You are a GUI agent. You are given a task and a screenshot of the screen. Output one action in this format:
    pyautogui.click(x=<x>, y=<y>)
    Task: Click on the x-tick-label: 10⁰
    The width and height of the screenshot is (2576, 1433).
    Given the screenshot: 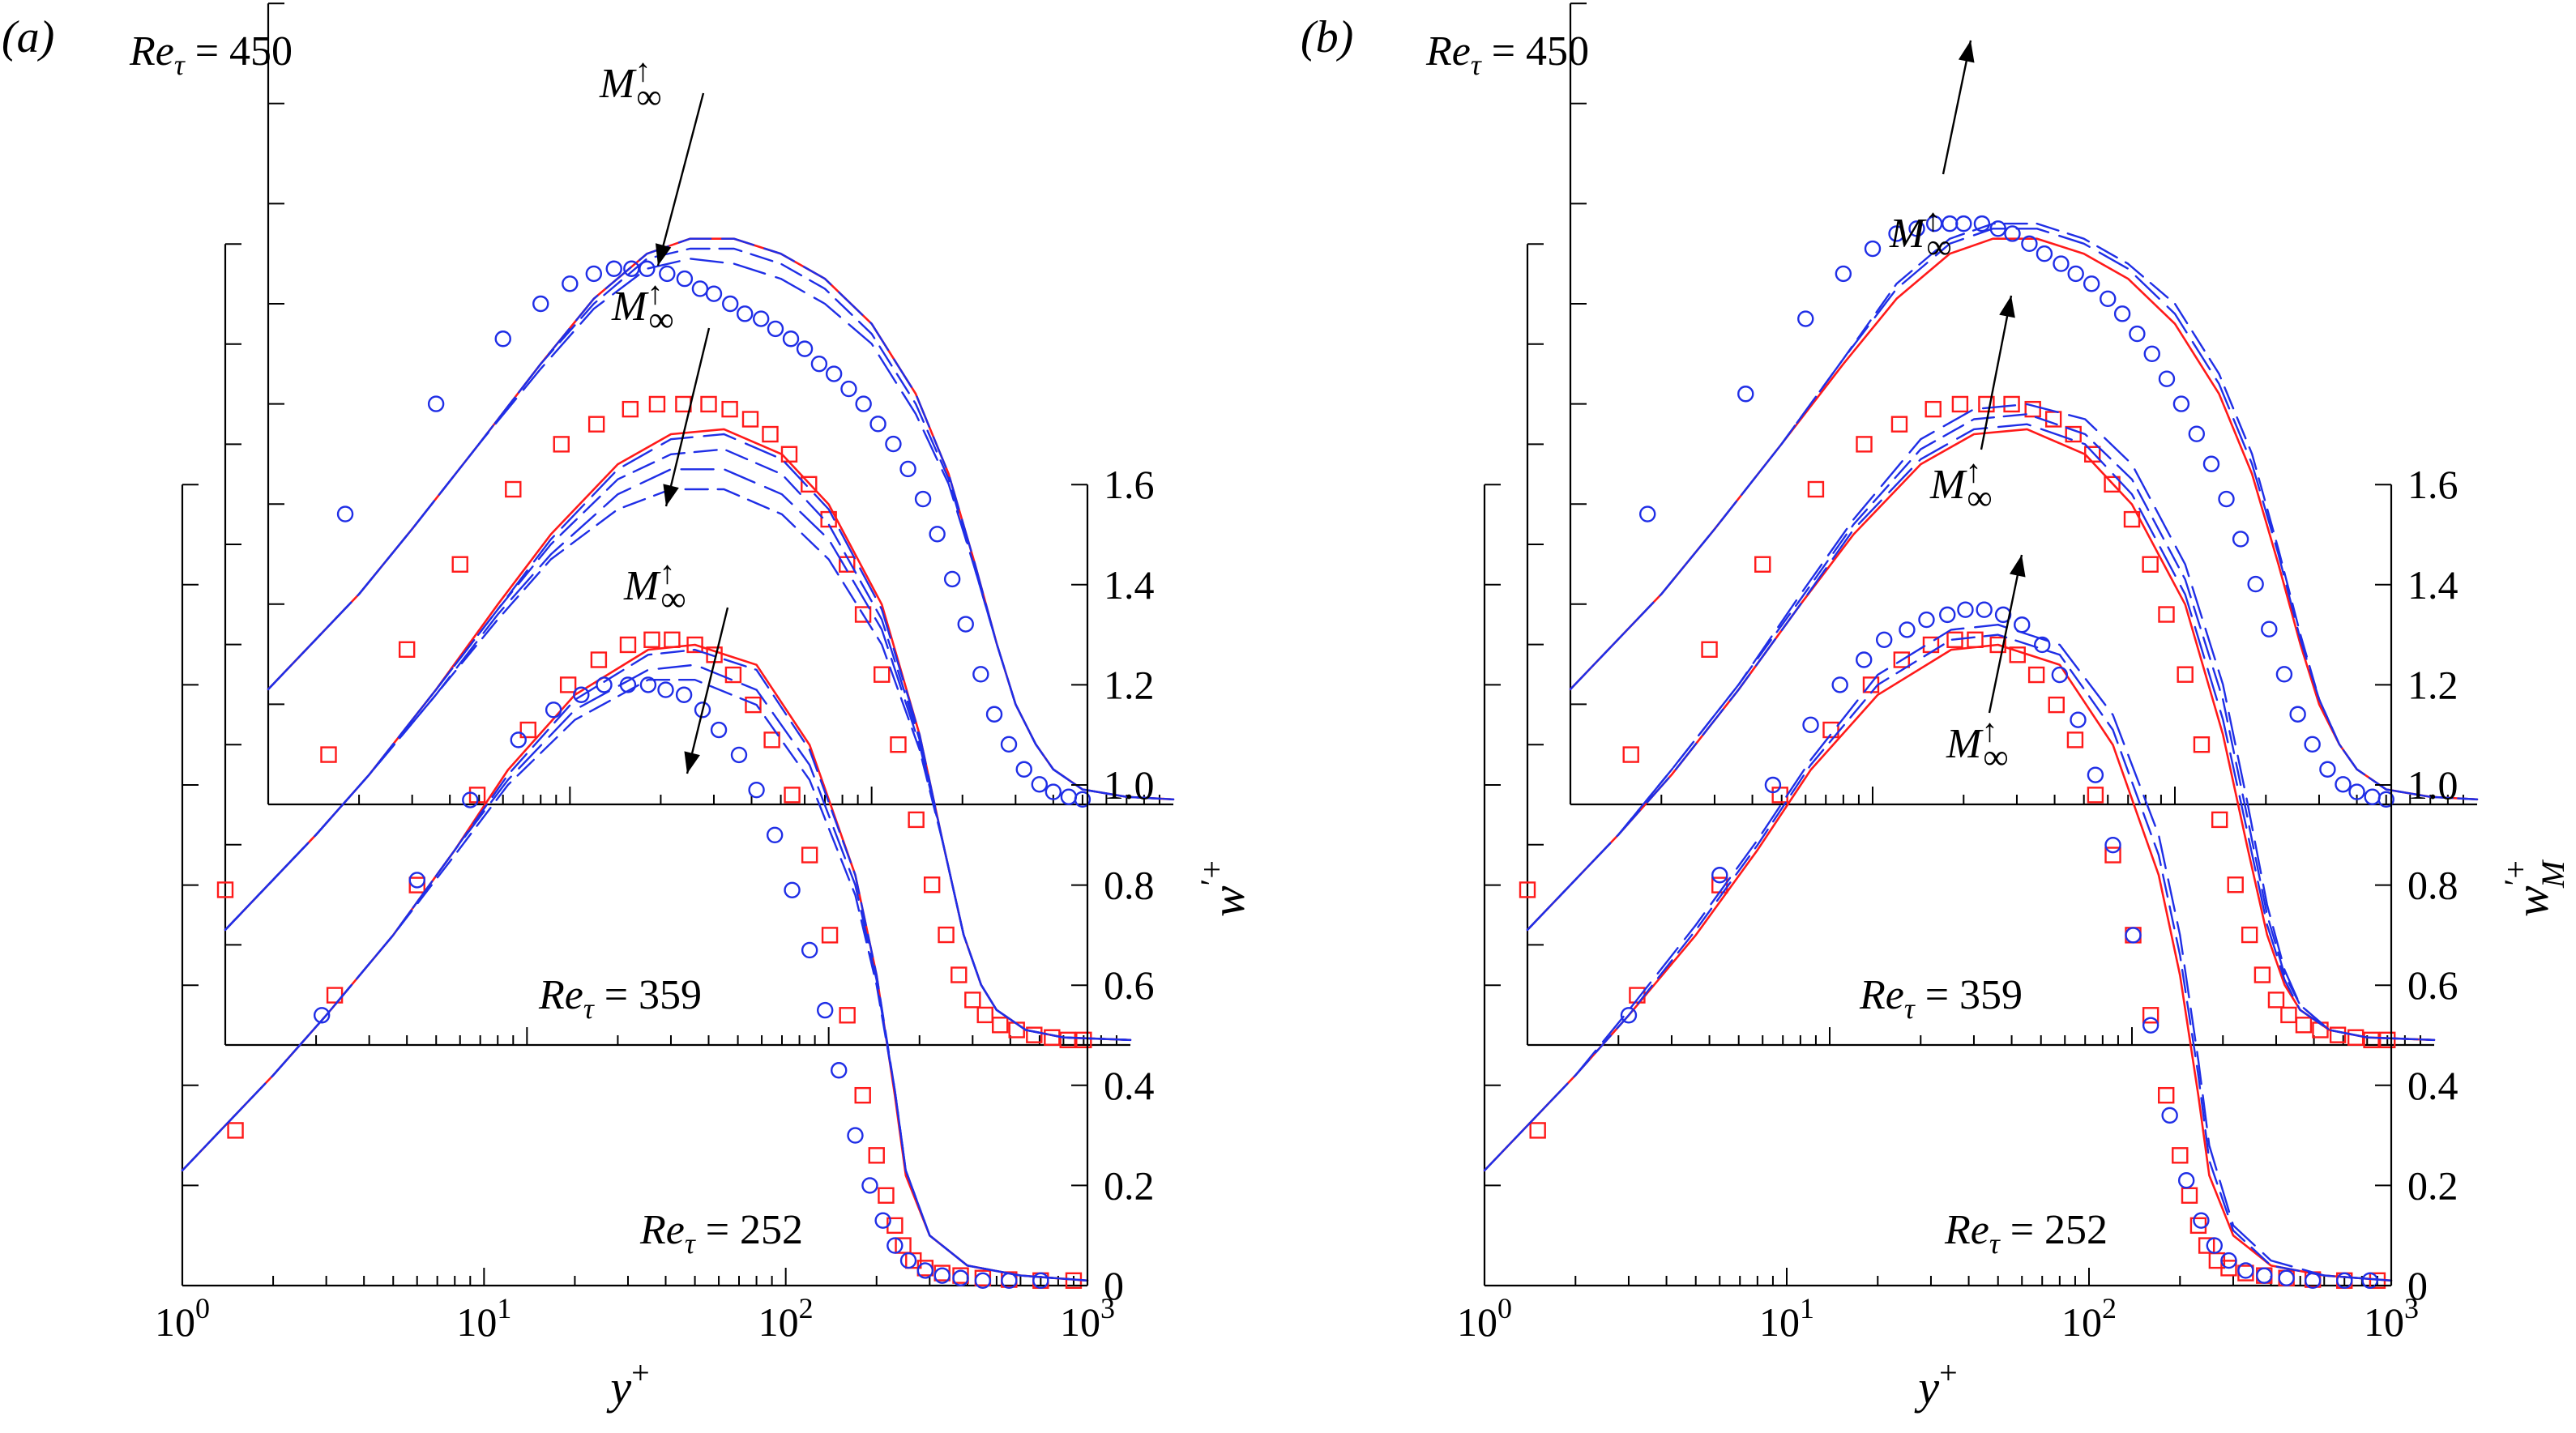 What is the action you would take?
    pyautogui.click(x=1484, y=1318)
    